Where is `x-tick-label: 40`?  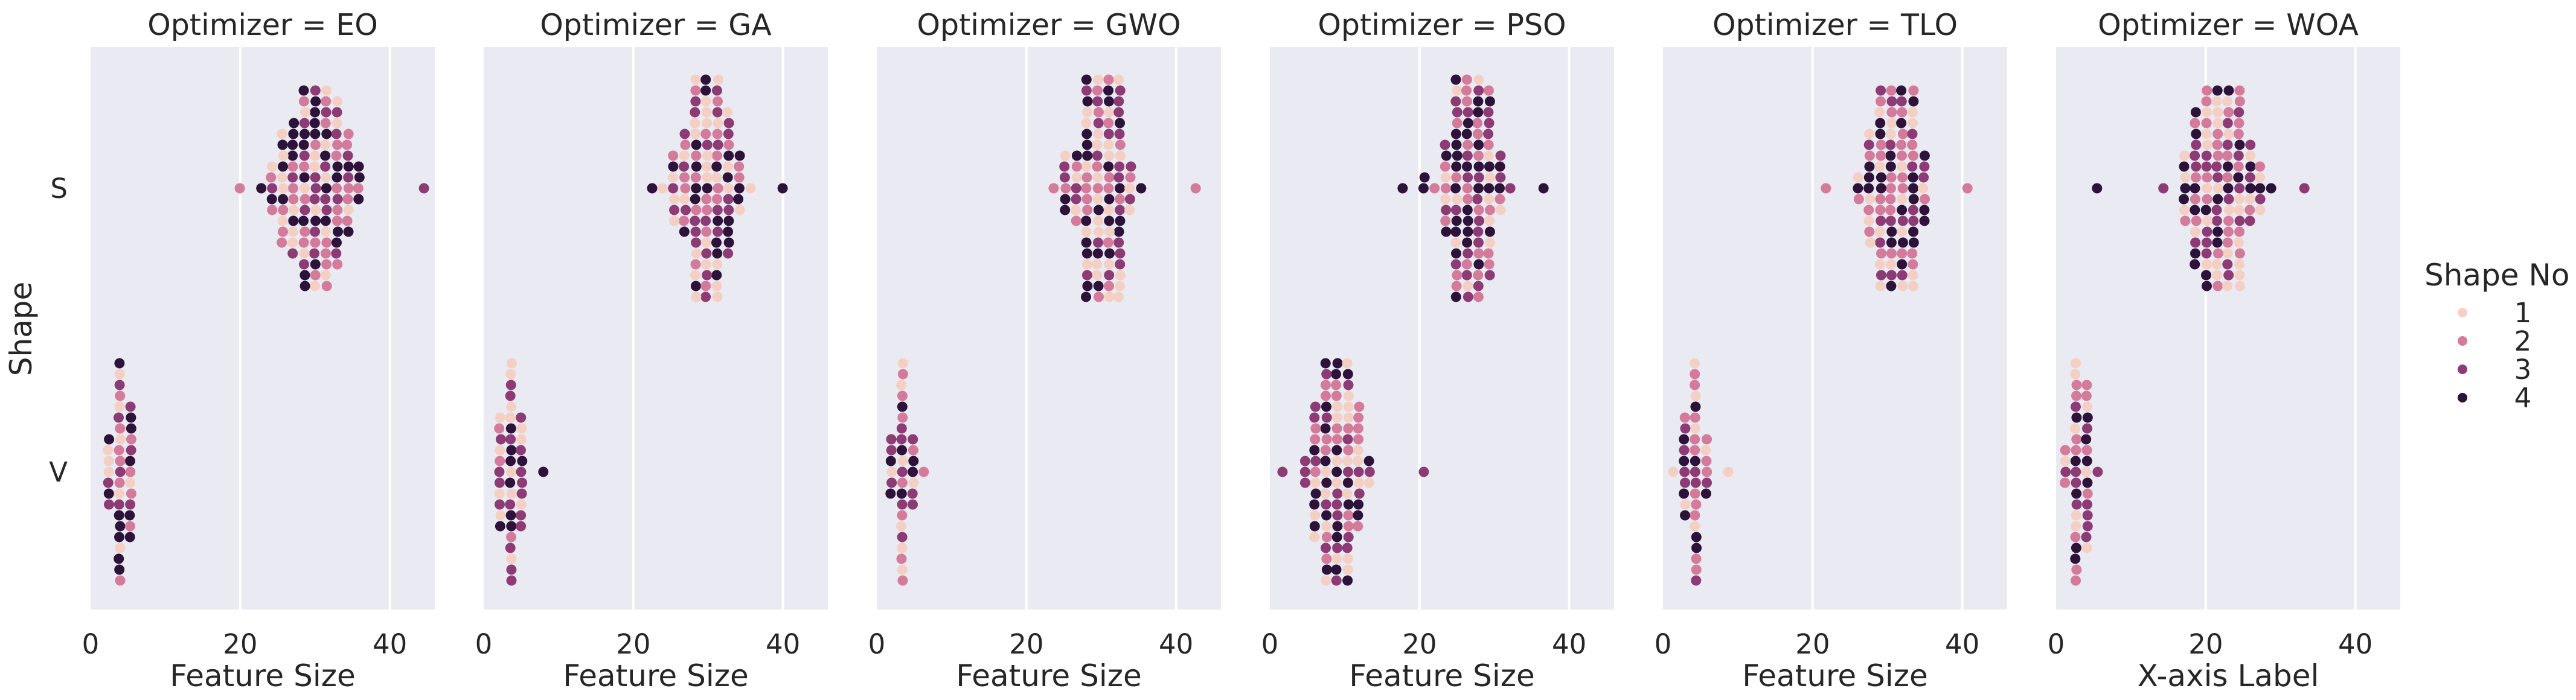
x-tick-label: 40 is located at coordinates (2355, 644).